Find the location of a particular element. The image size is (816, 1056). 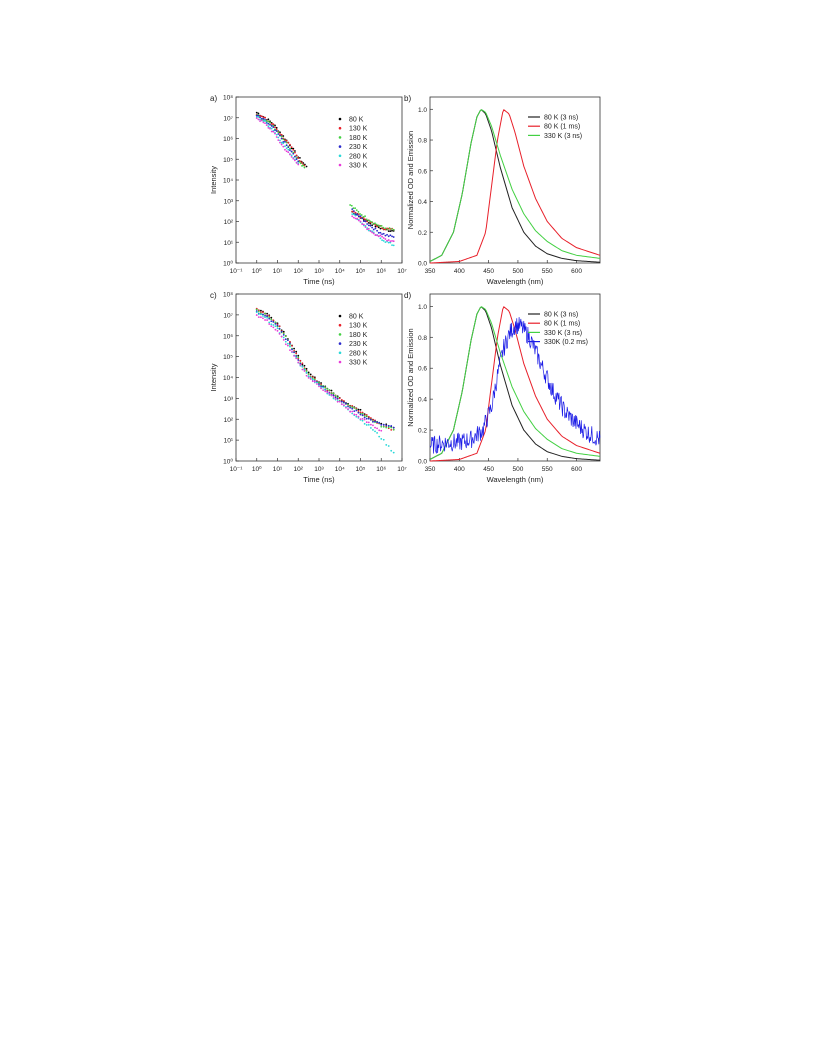

y-axis-label: Normalized OD and Emission is located at coordinates (410, 377).